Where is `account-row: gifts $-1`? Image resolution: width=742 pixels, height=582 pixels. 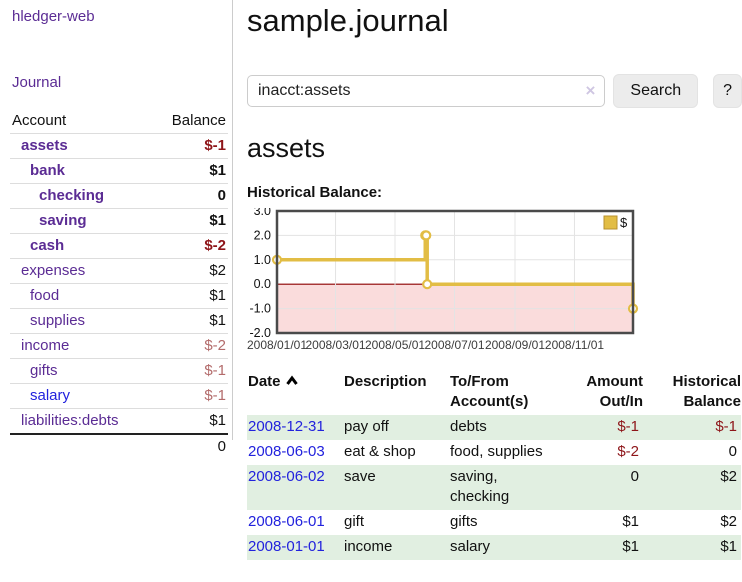 account-row: gifts $-1 is located at coordinates (119, 371).